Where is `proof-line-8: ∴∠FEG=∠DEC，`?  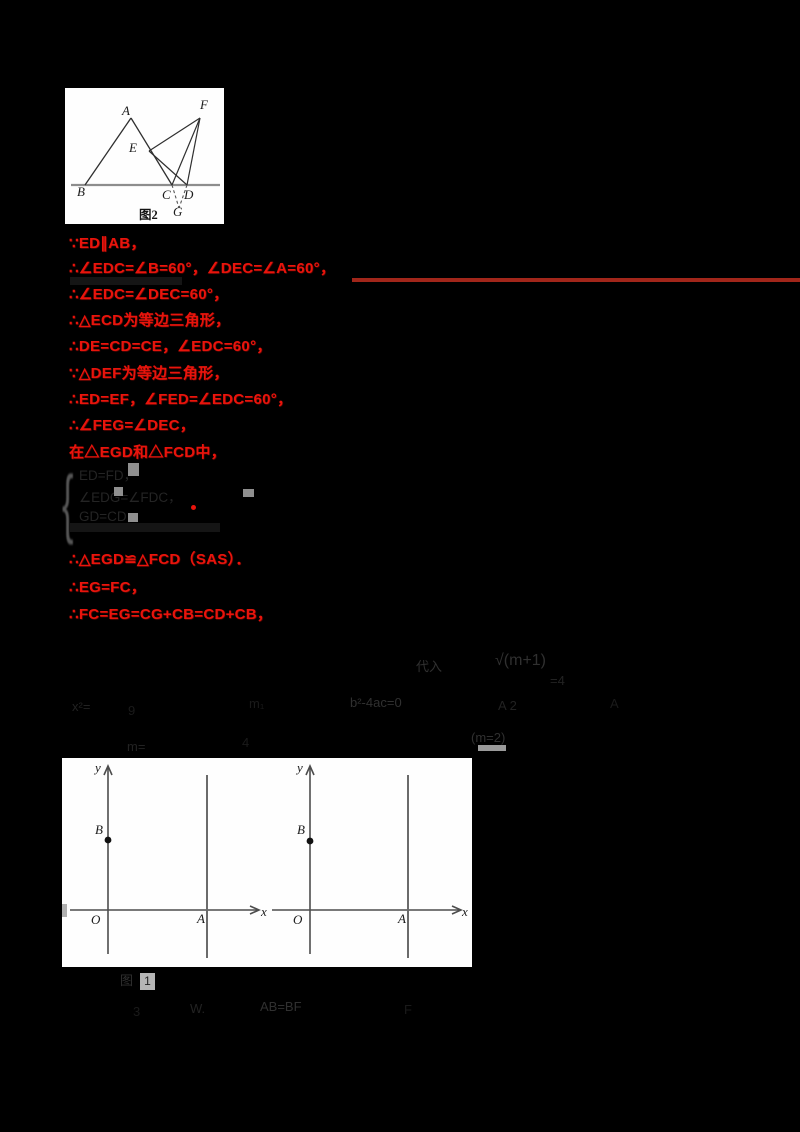 proof-line-8: ∴∠FEG=∠DEC， is located at coordinates (132, 425).